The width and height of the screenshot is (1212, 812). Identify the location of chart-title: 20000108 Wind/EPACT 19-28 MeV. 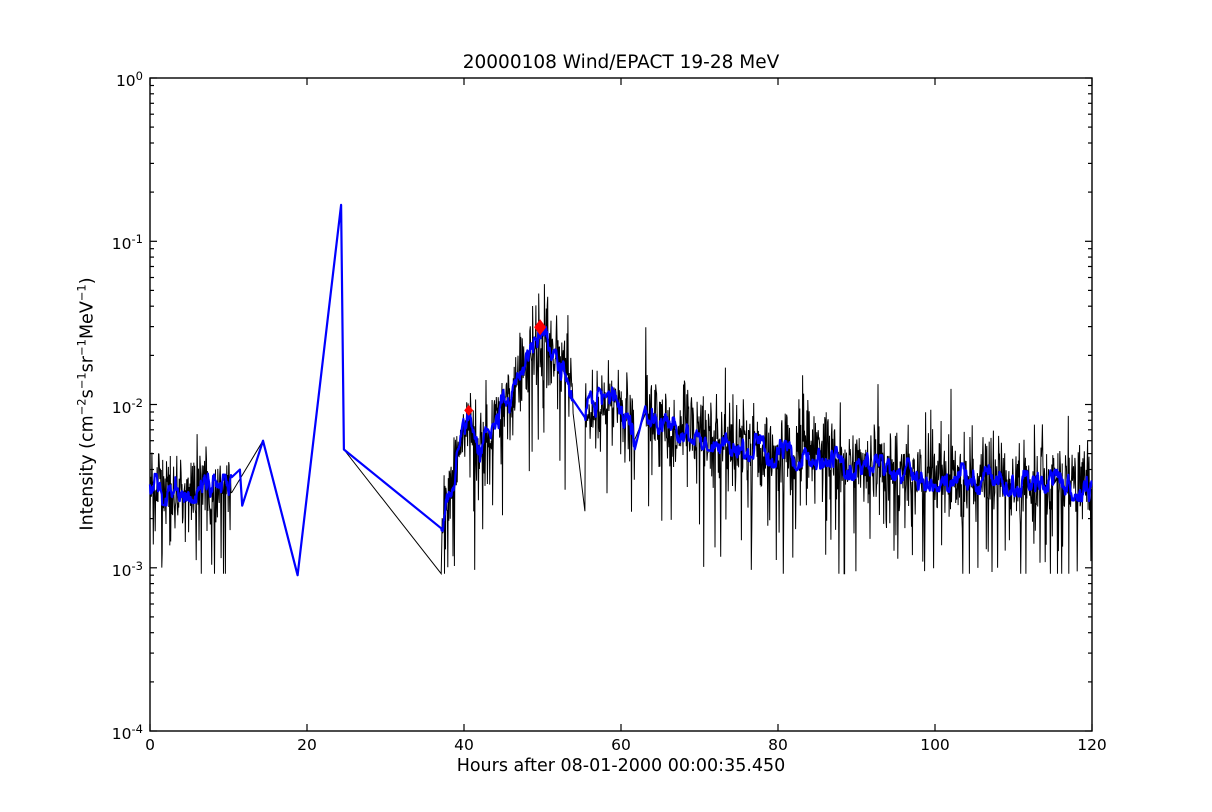
(621, 62).